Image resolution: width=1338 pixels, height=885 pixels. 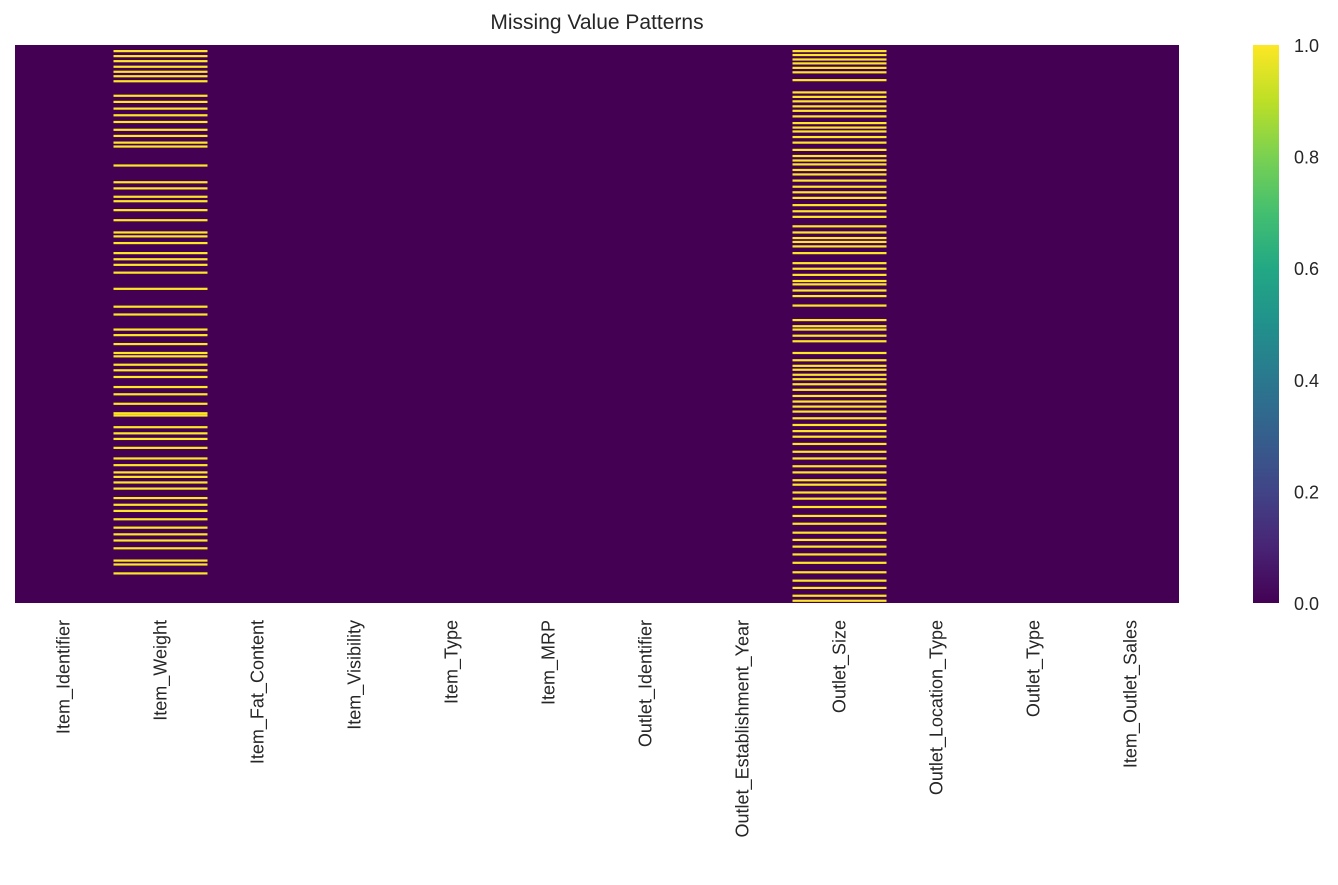 I want to click on x-tick-label: Outlet_Location_Type, so click(x=937, y=707).